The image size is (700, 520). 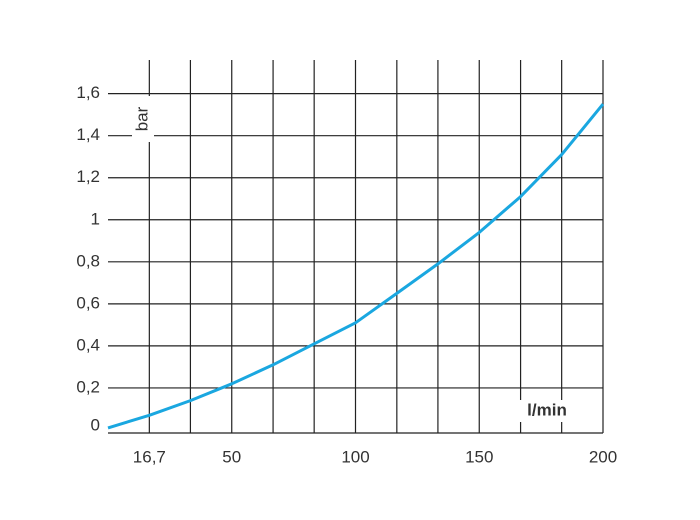 I want to click on x-tick-label: 100, so click(x=355, y=456).